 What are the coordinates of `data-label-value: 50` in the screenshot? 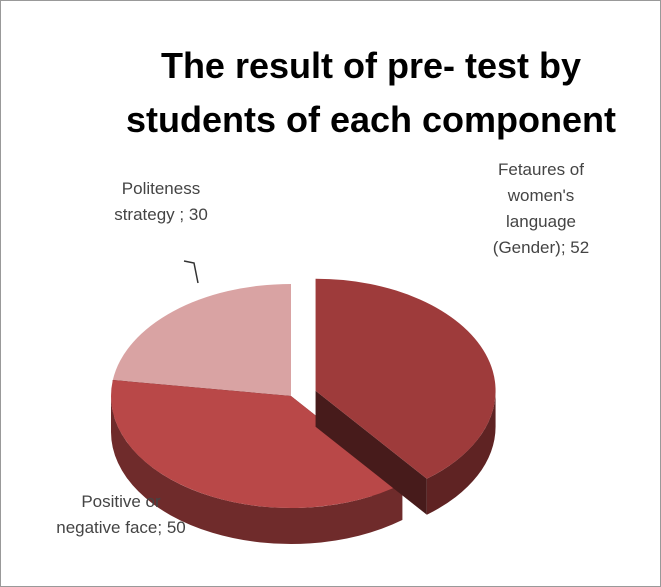 It's located at (176, 527).